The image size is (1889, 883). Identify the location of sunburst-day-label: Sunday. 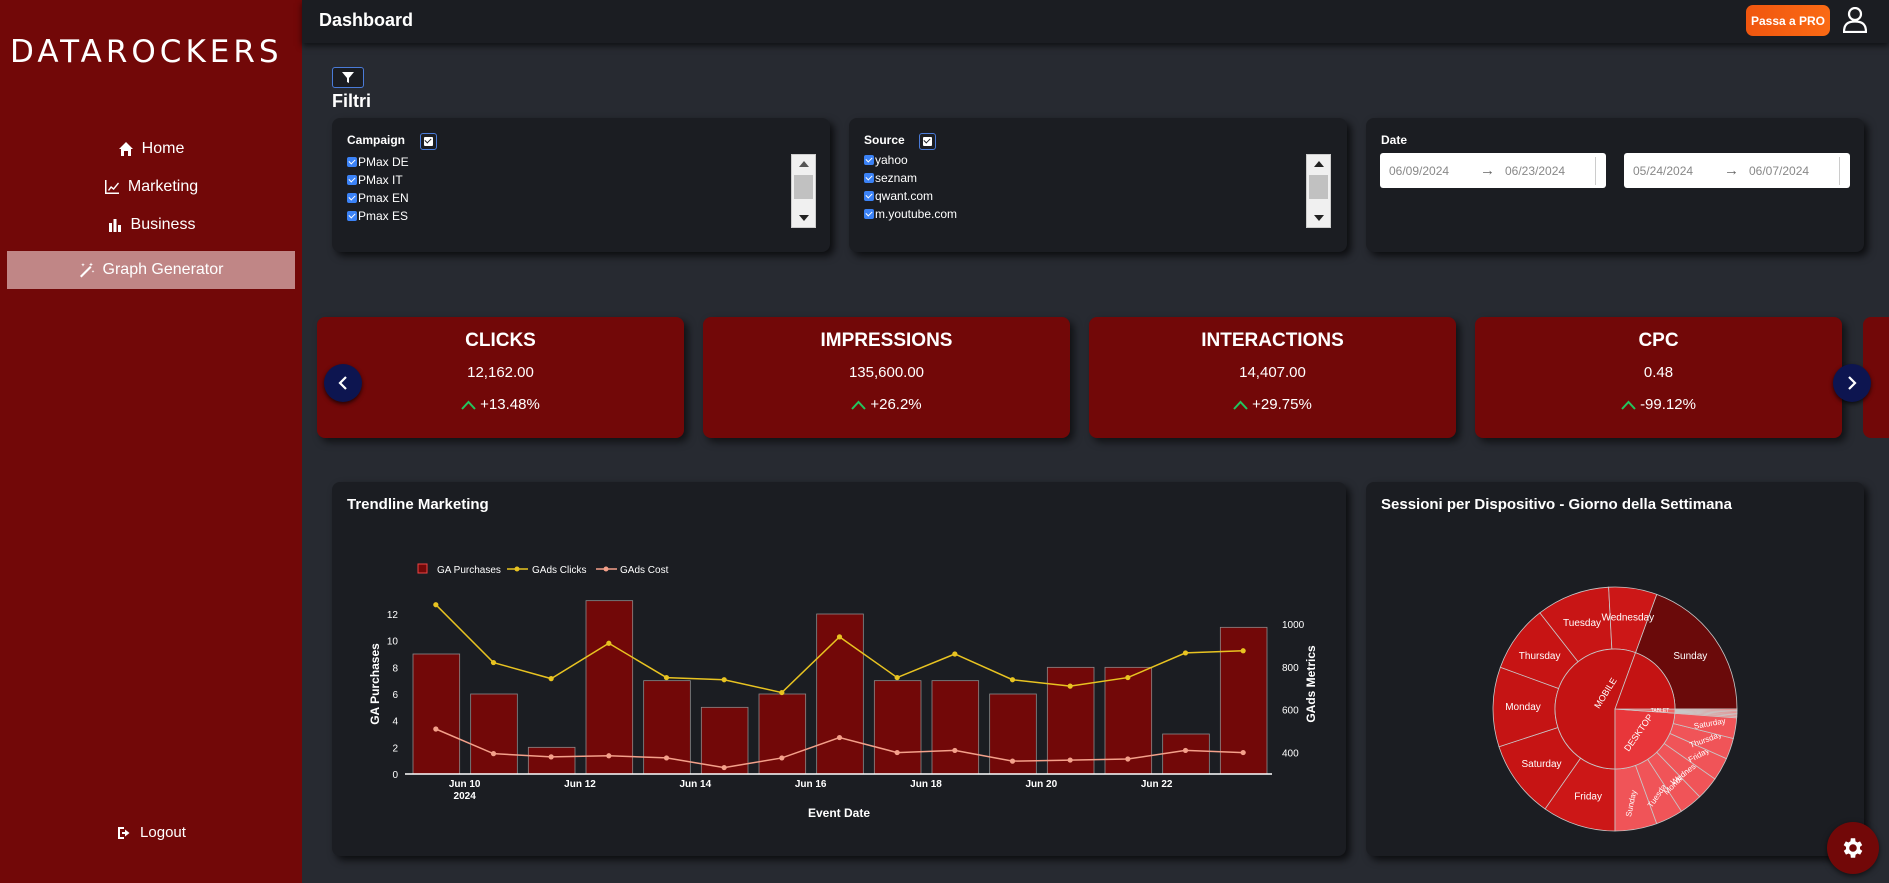
(1690, 656).